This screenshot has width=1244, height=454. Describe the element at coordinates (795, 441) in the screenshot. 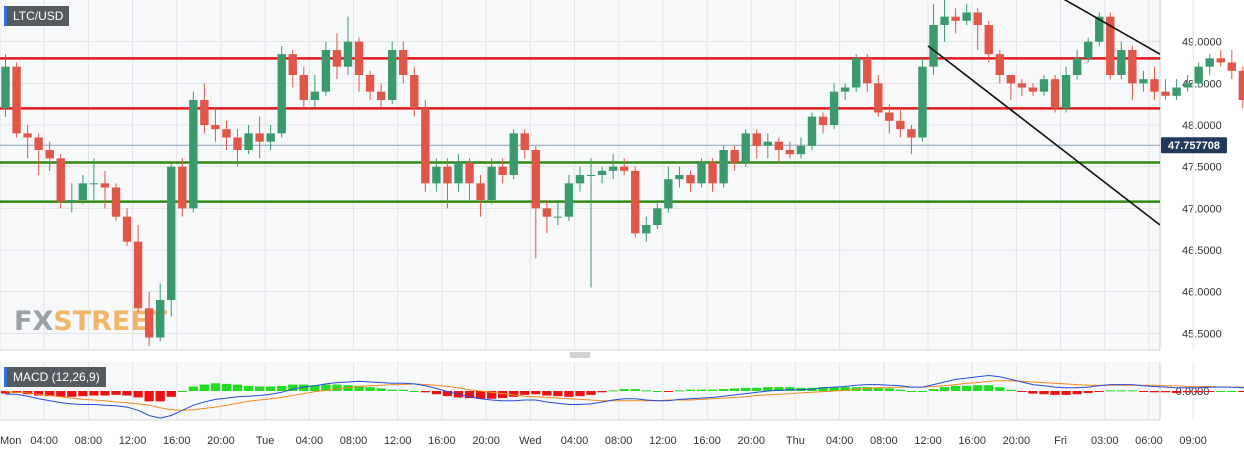

I see `x-tick-label: Thu` at that location.